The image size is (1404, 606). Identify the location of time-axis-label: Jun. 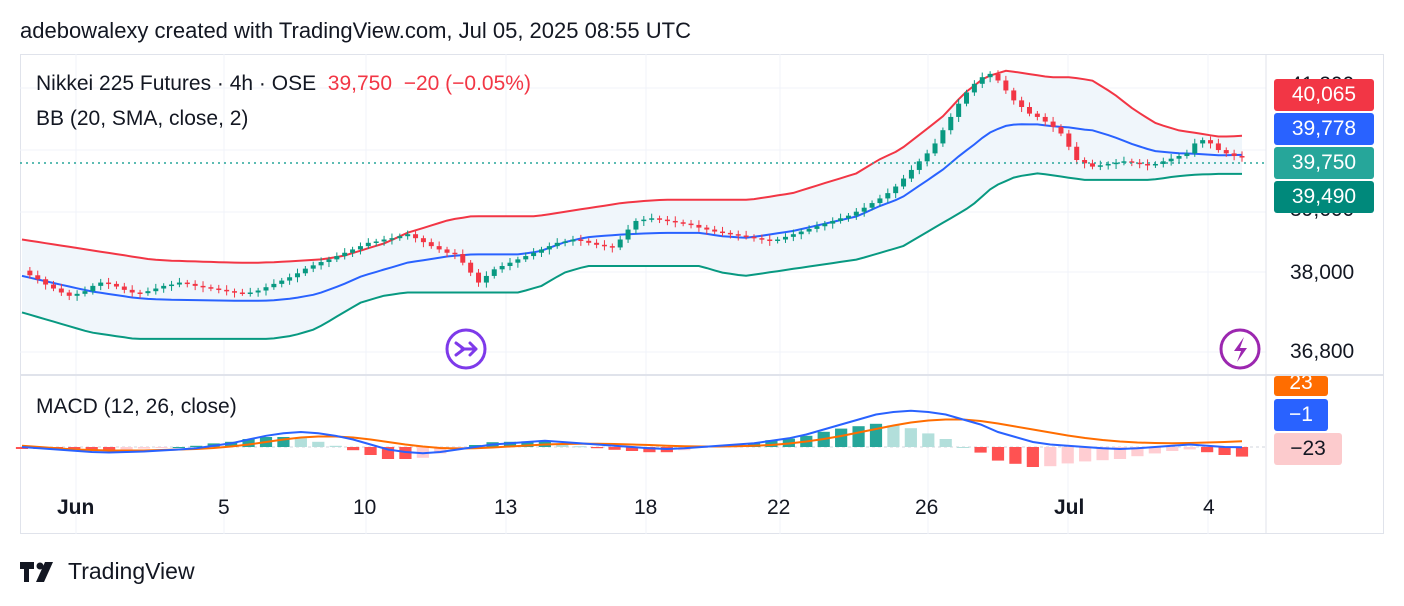
(76, 507).